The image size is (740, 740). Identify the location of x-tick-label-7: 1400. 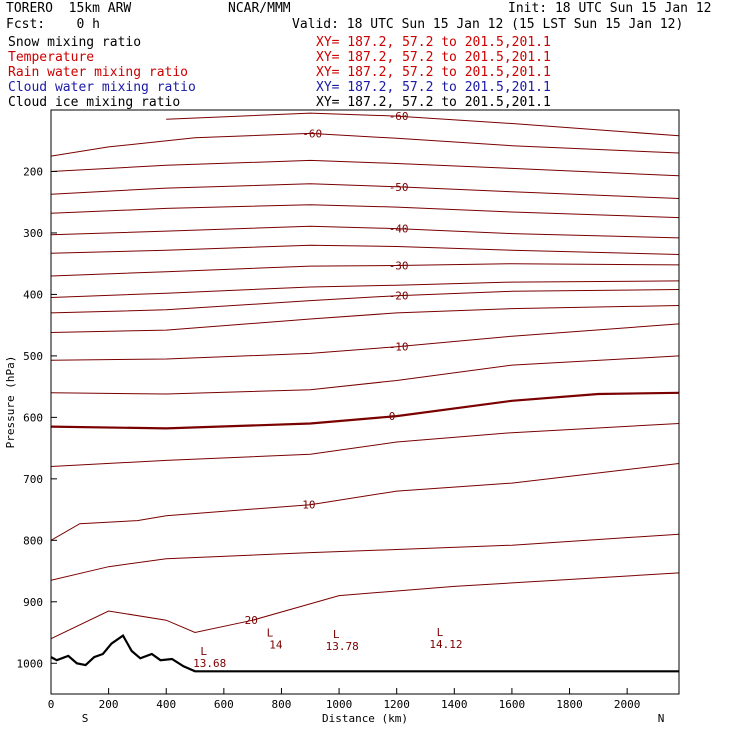
(454, 704).